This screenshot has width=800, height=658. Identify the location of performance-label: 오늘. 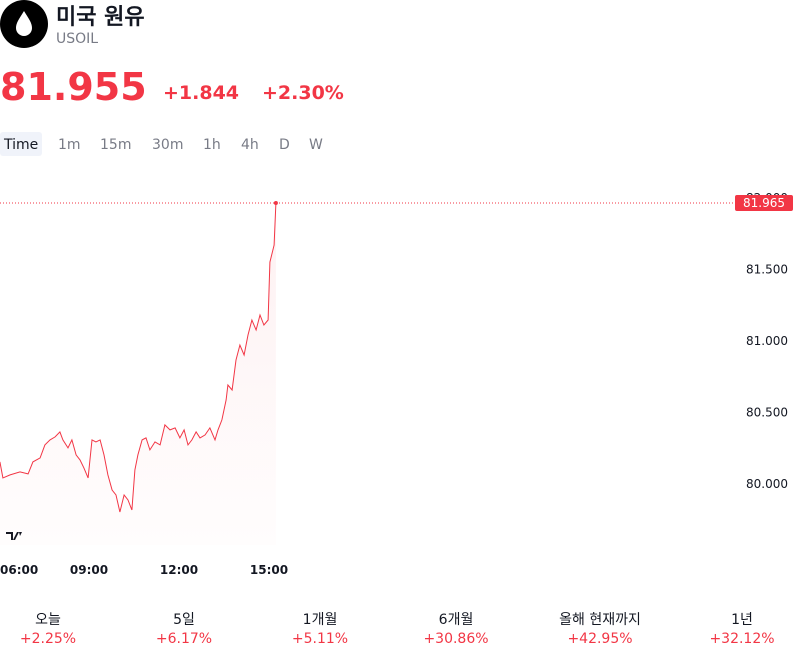
(48, 620).